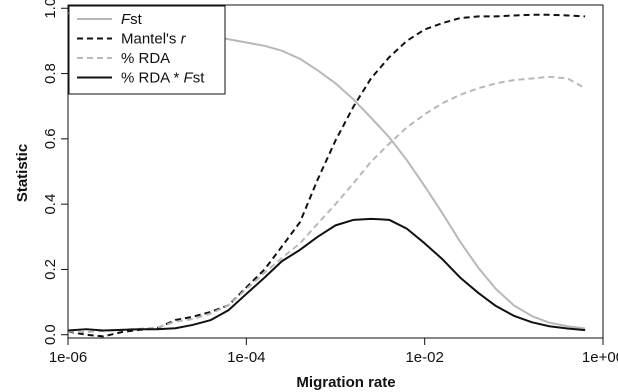 This screenshot has height=392, width=618. Describe the element at coordinates (246, 357) in the screenshot. I see `x-tick-label: 1e-04` at that location.